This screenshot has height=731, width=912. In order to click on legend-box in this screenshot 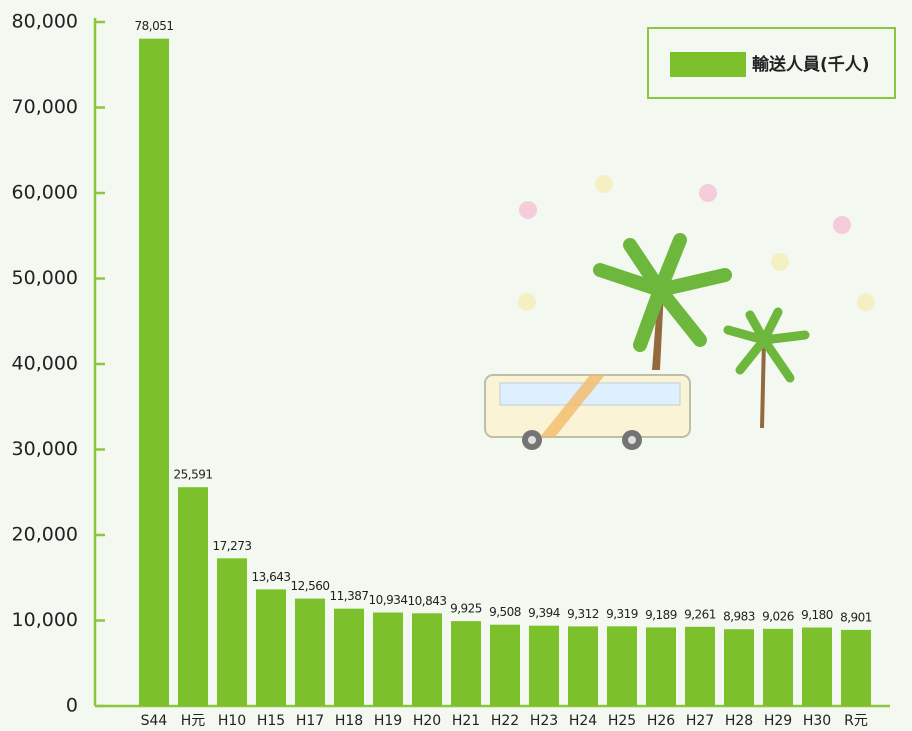, I will do `click(771, 63)`.